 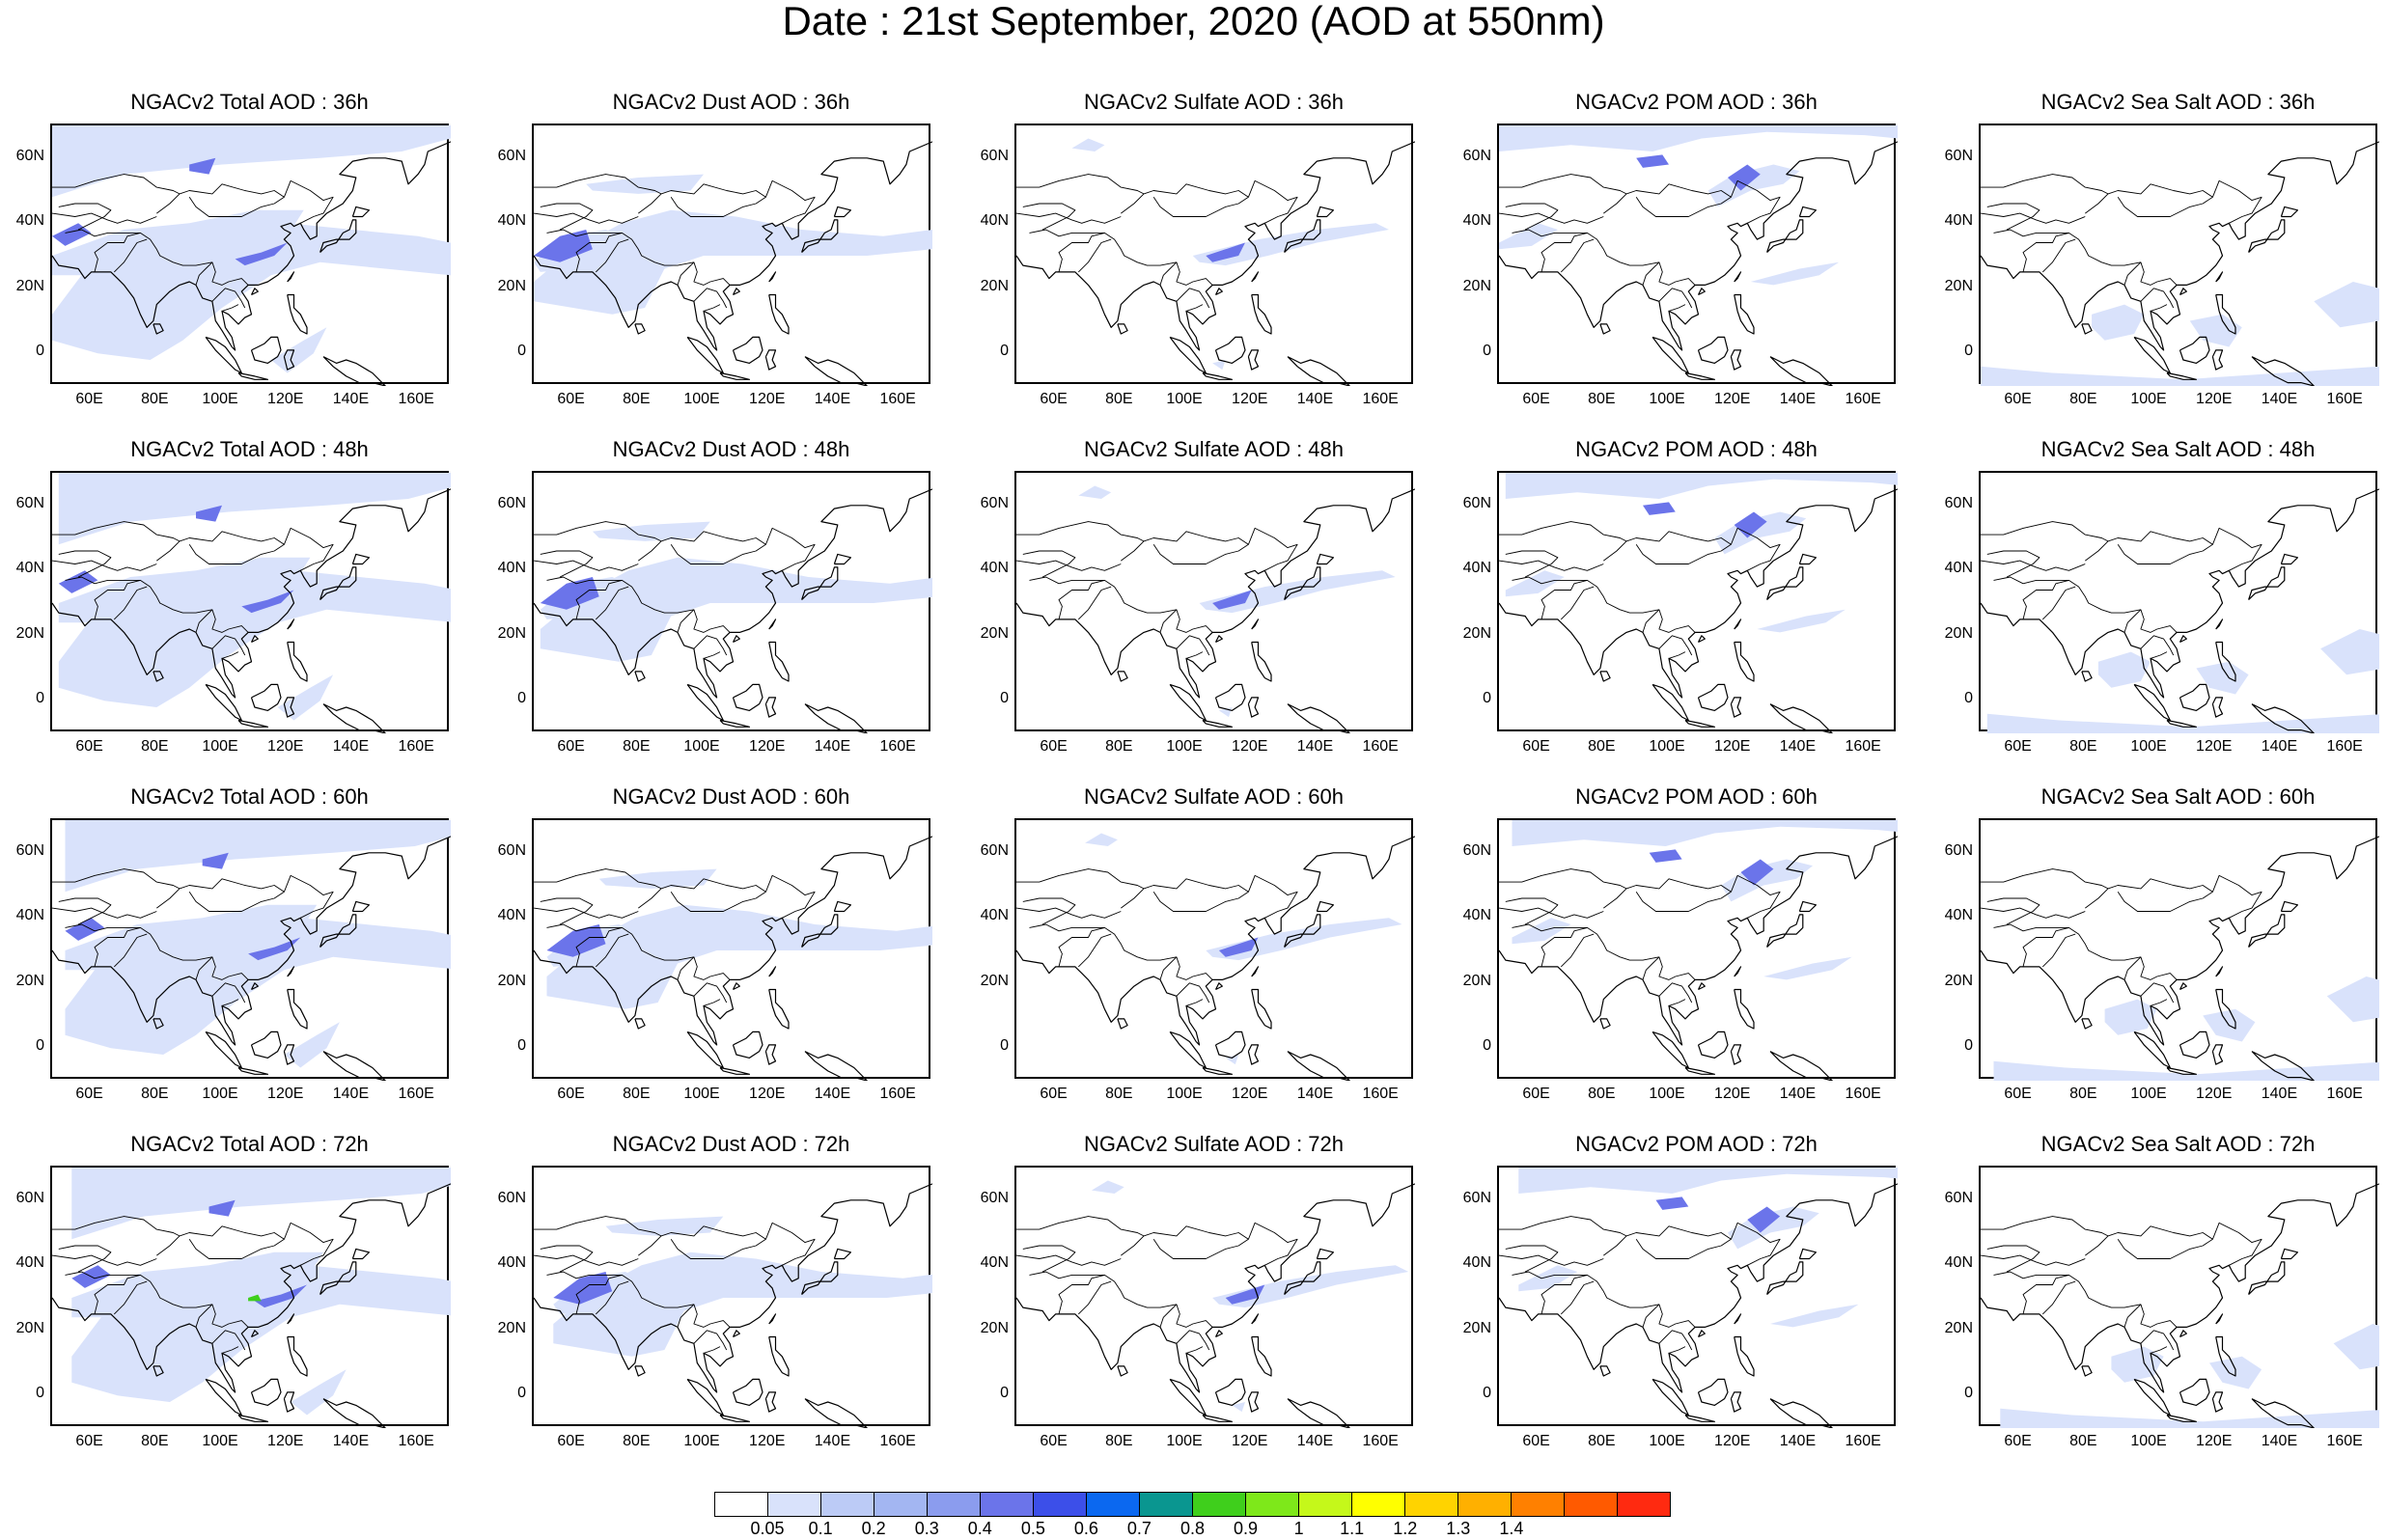 What do you see at coordinates (1476, 1197) in the screenshot?
I see `lat-tick-label: 60N` at bounding box center [1476, 1197].